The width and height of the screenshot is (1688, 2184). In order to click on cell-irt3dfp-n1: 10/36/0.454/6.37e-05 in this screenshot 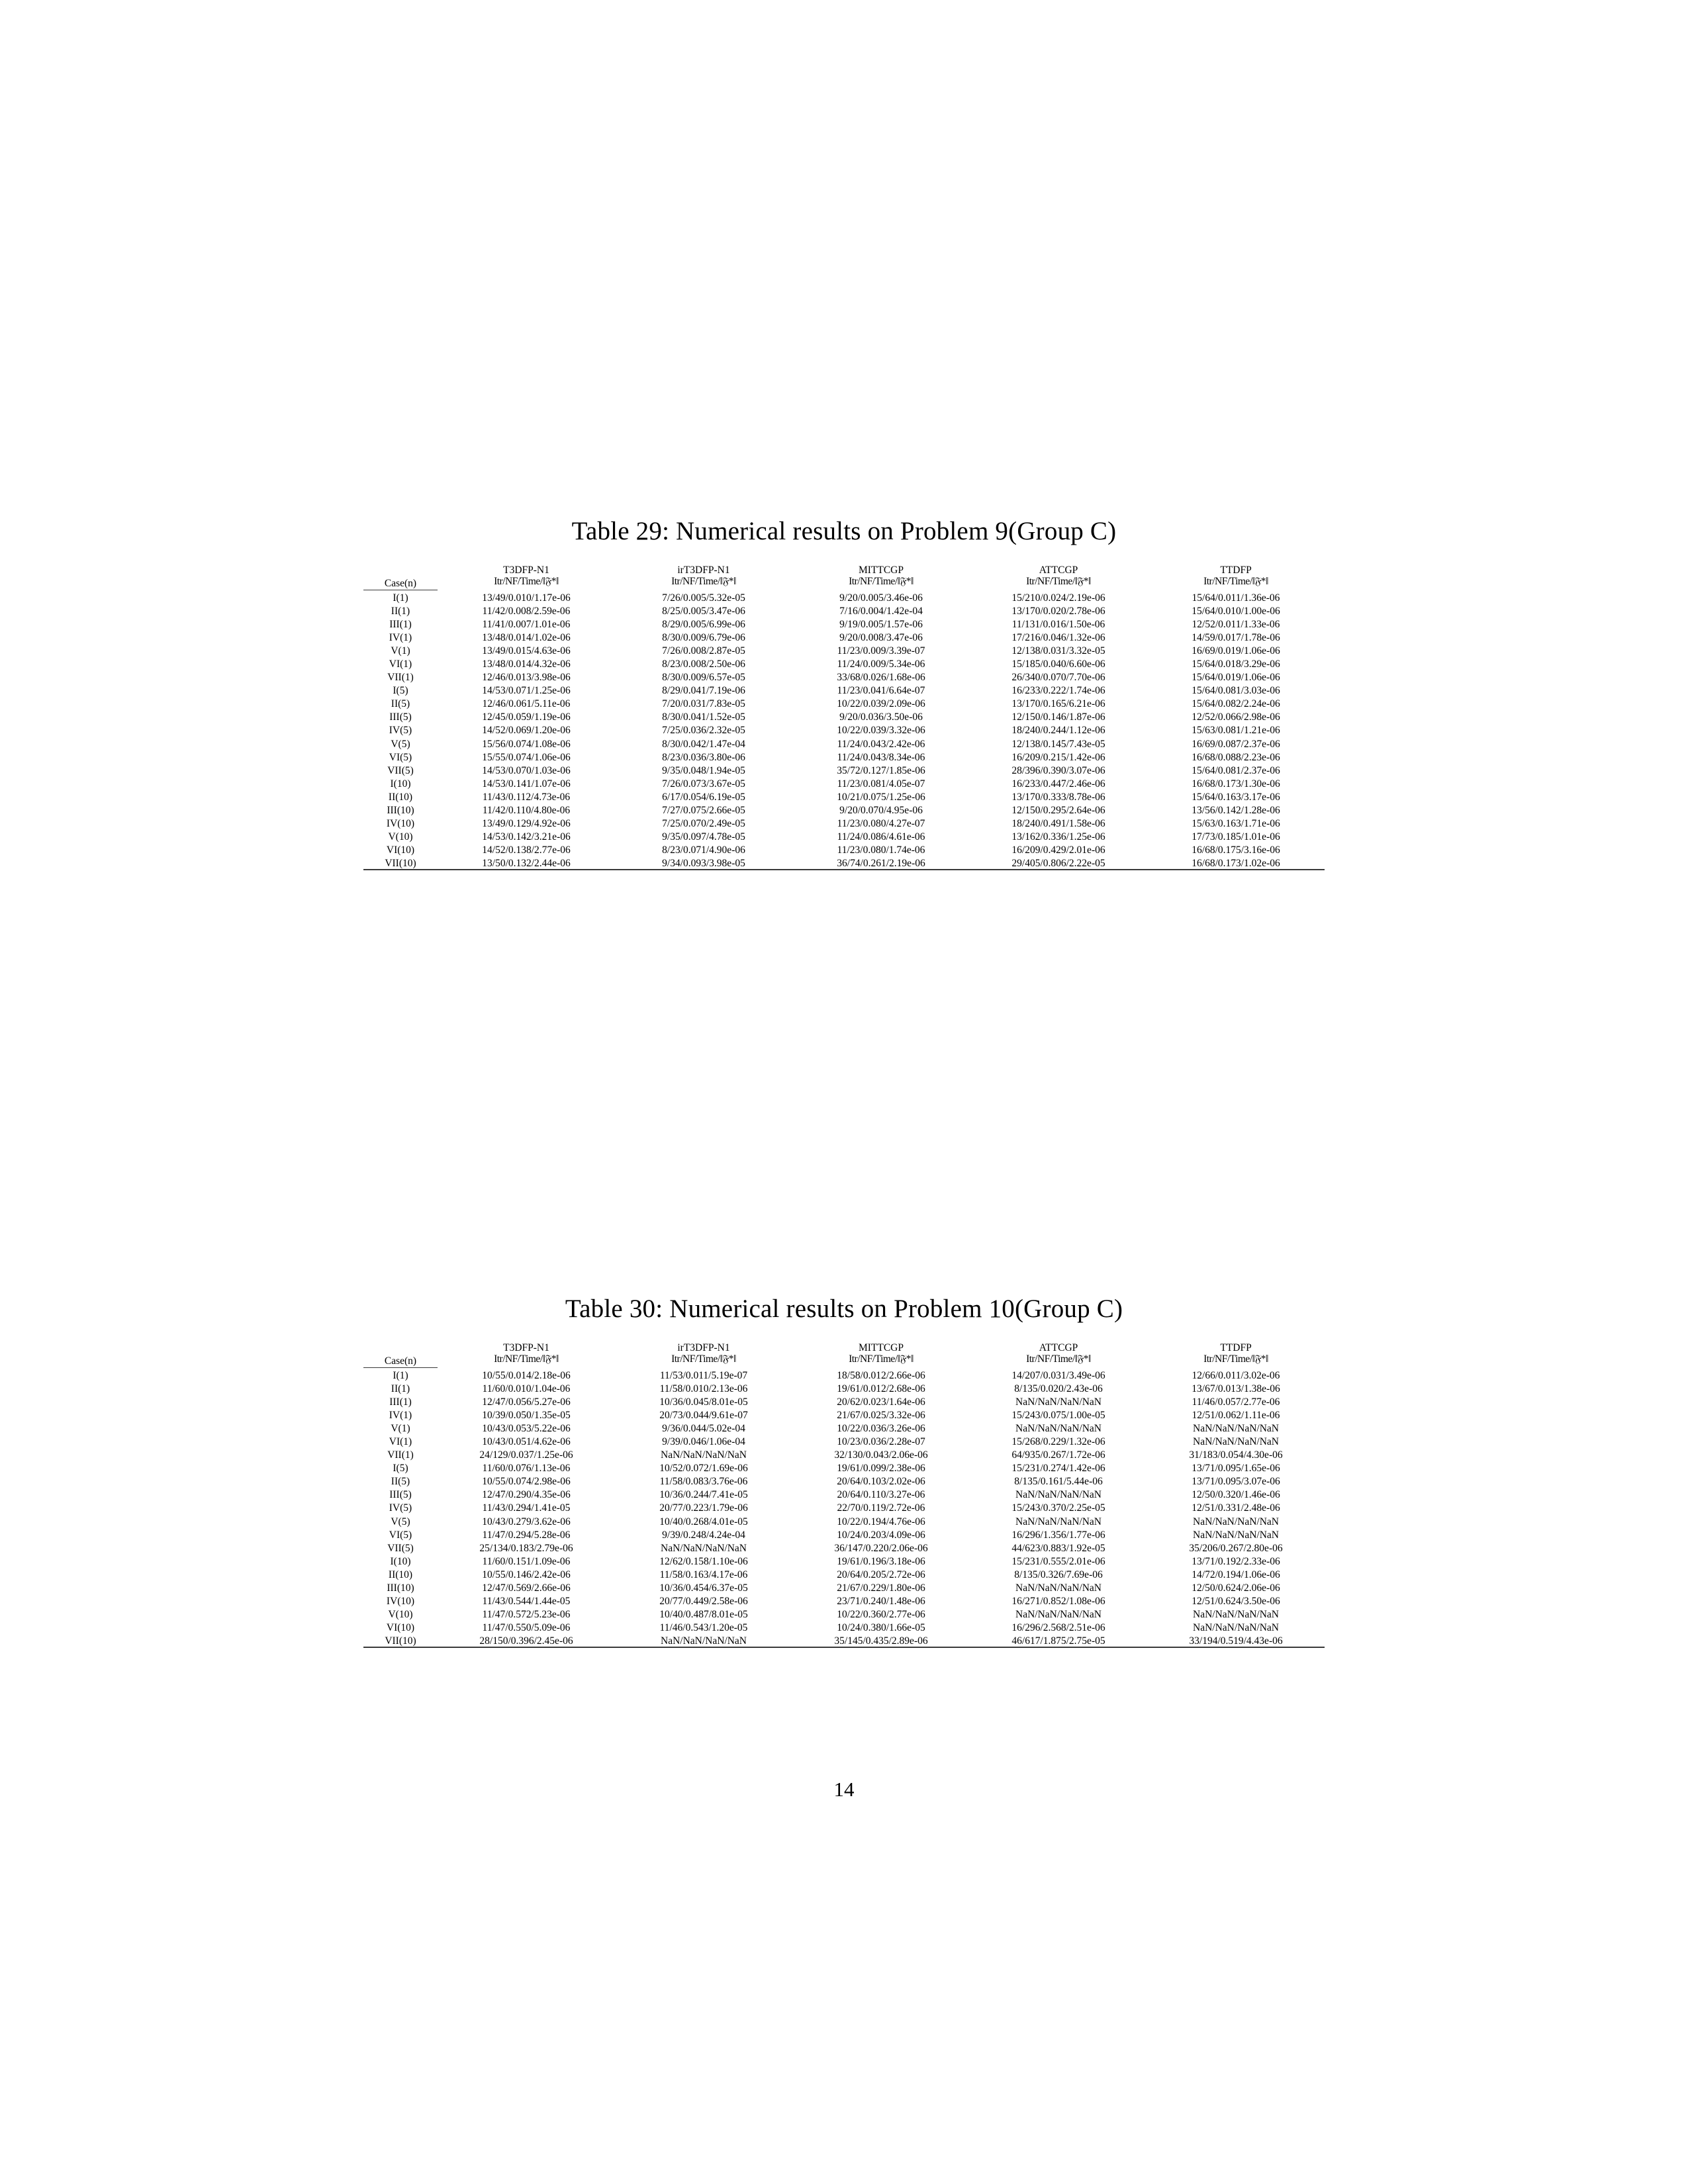, I will do `click(703, 1588)`.